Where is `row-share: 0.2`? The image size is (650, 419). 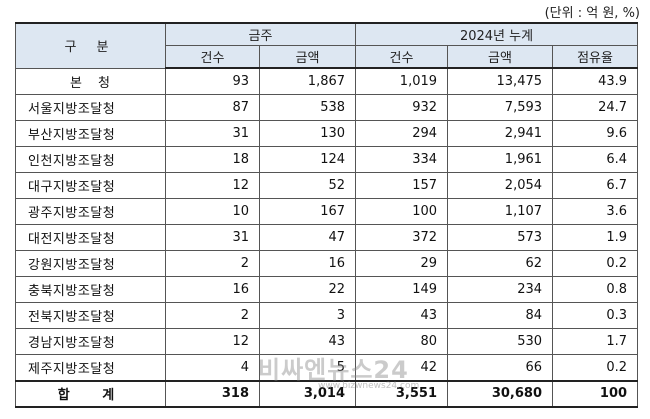 row-share: 0.2 is located at coordinates (595, 368).